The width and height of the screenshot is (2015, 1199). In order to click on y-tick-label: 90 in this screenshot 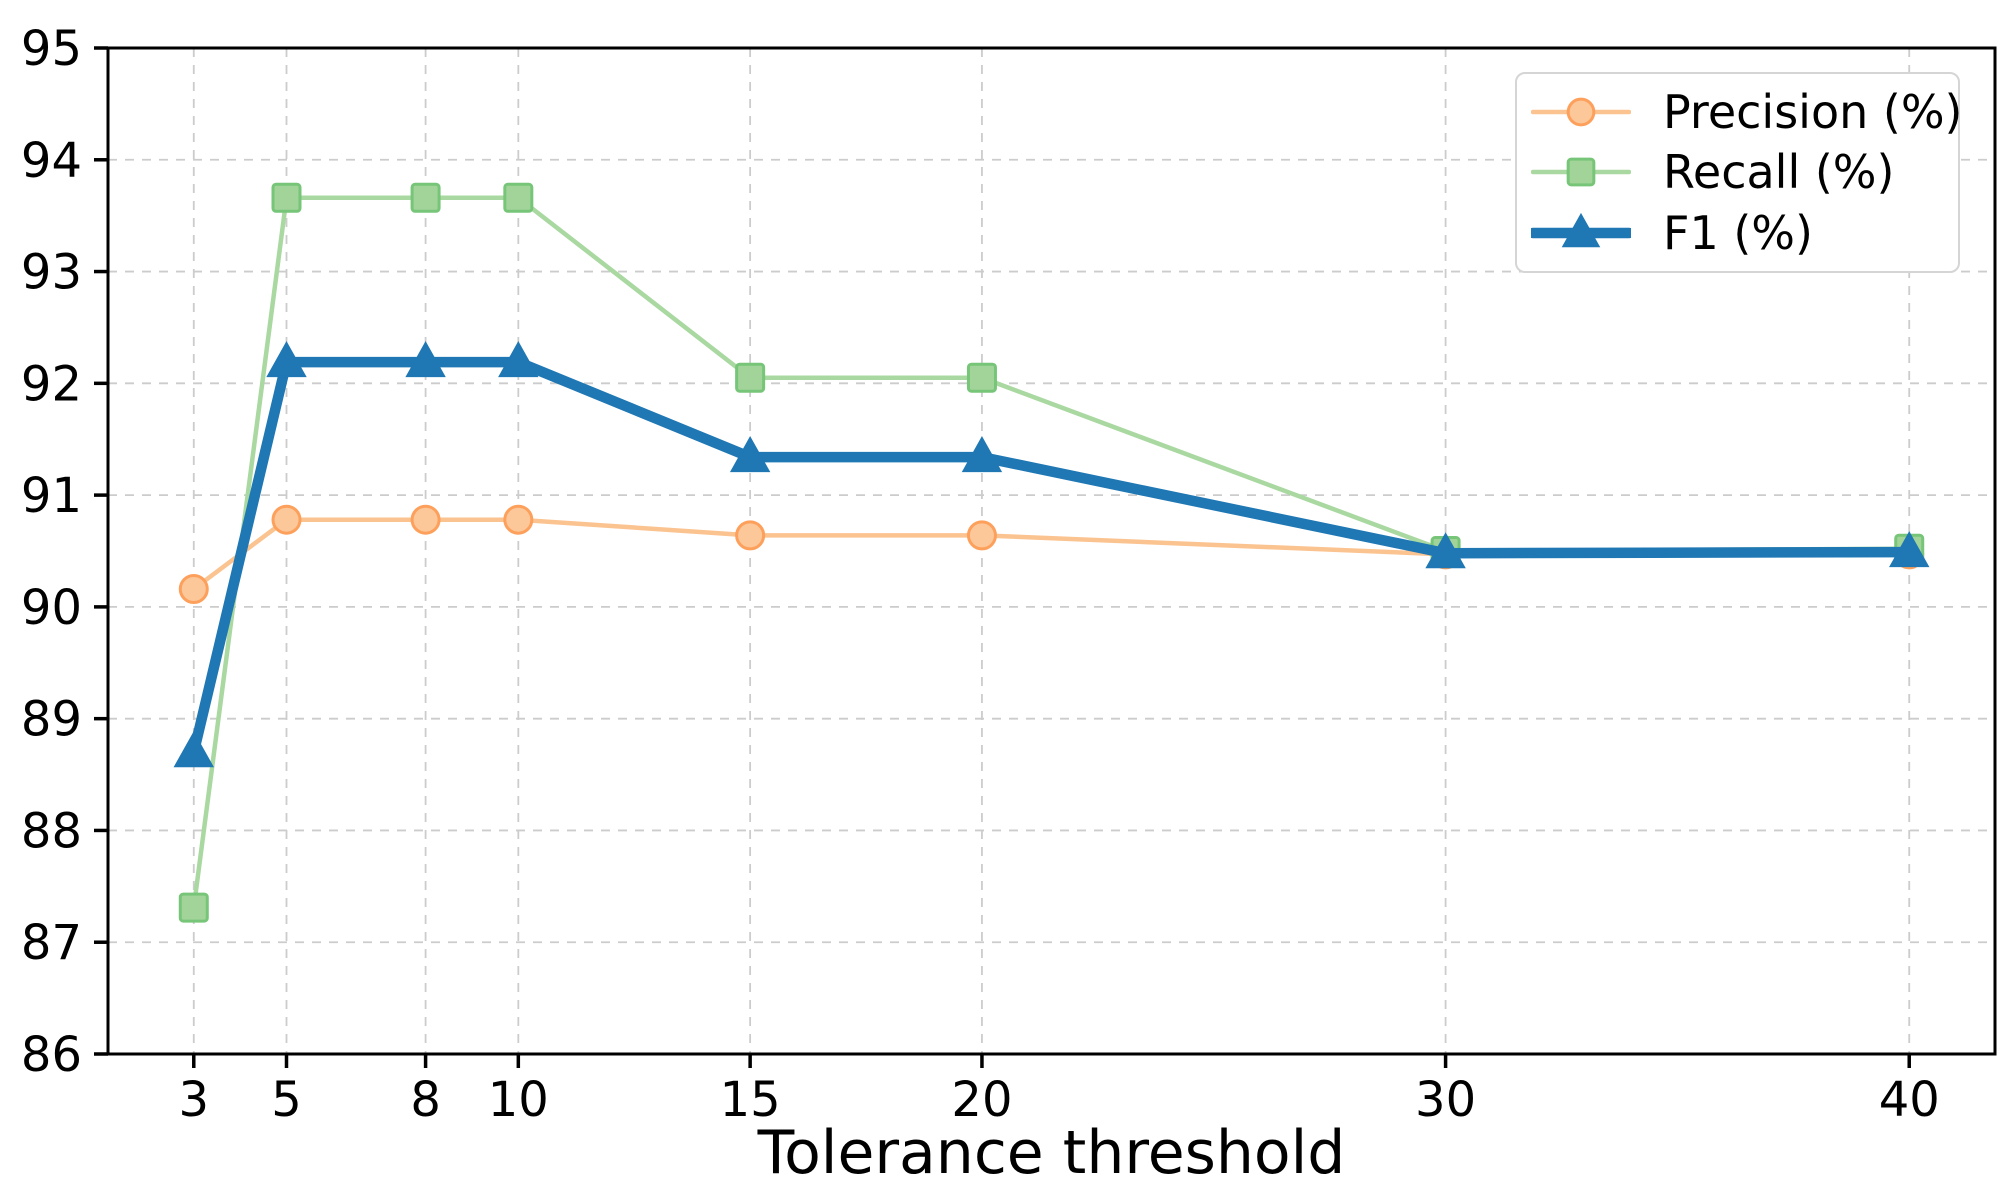, I will do `click(51, 608)`.